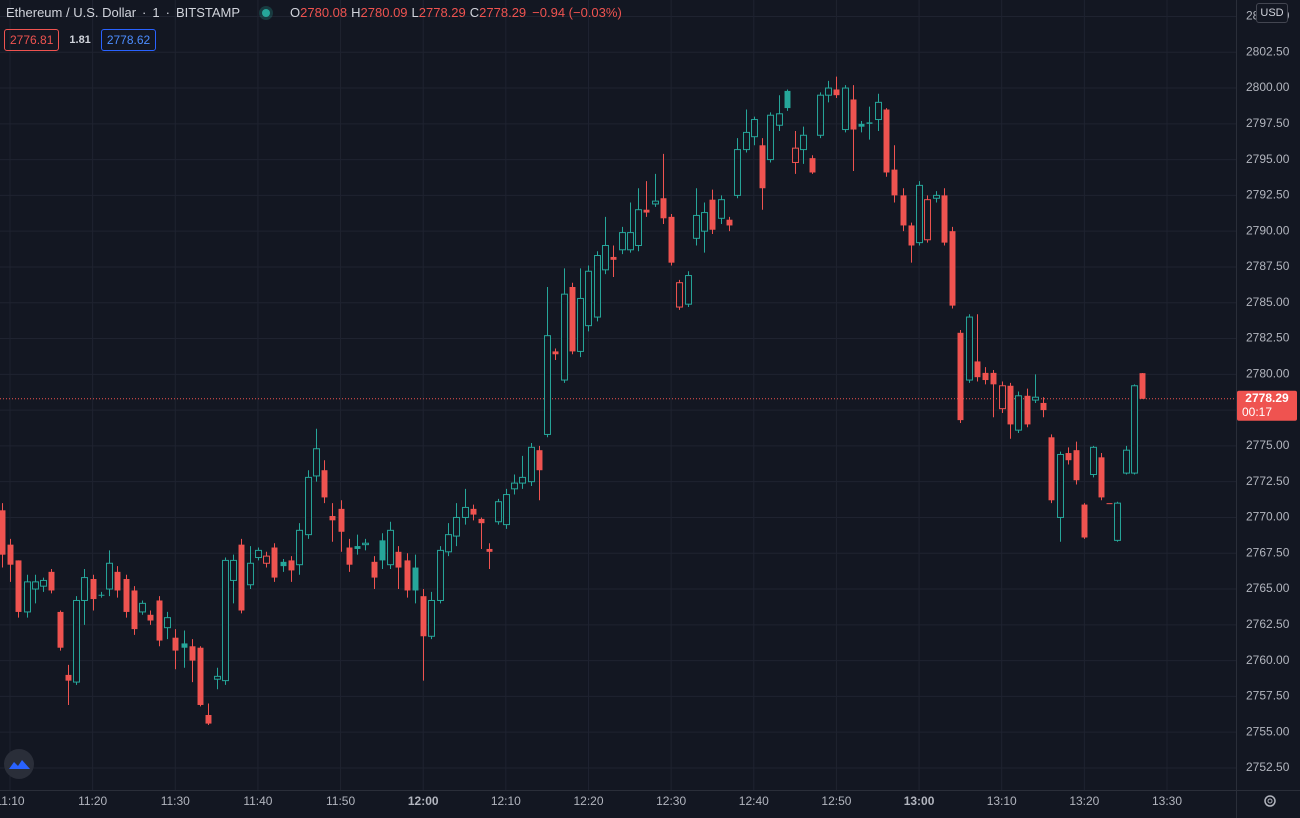  I want to click on market-status, so click(266, 12).